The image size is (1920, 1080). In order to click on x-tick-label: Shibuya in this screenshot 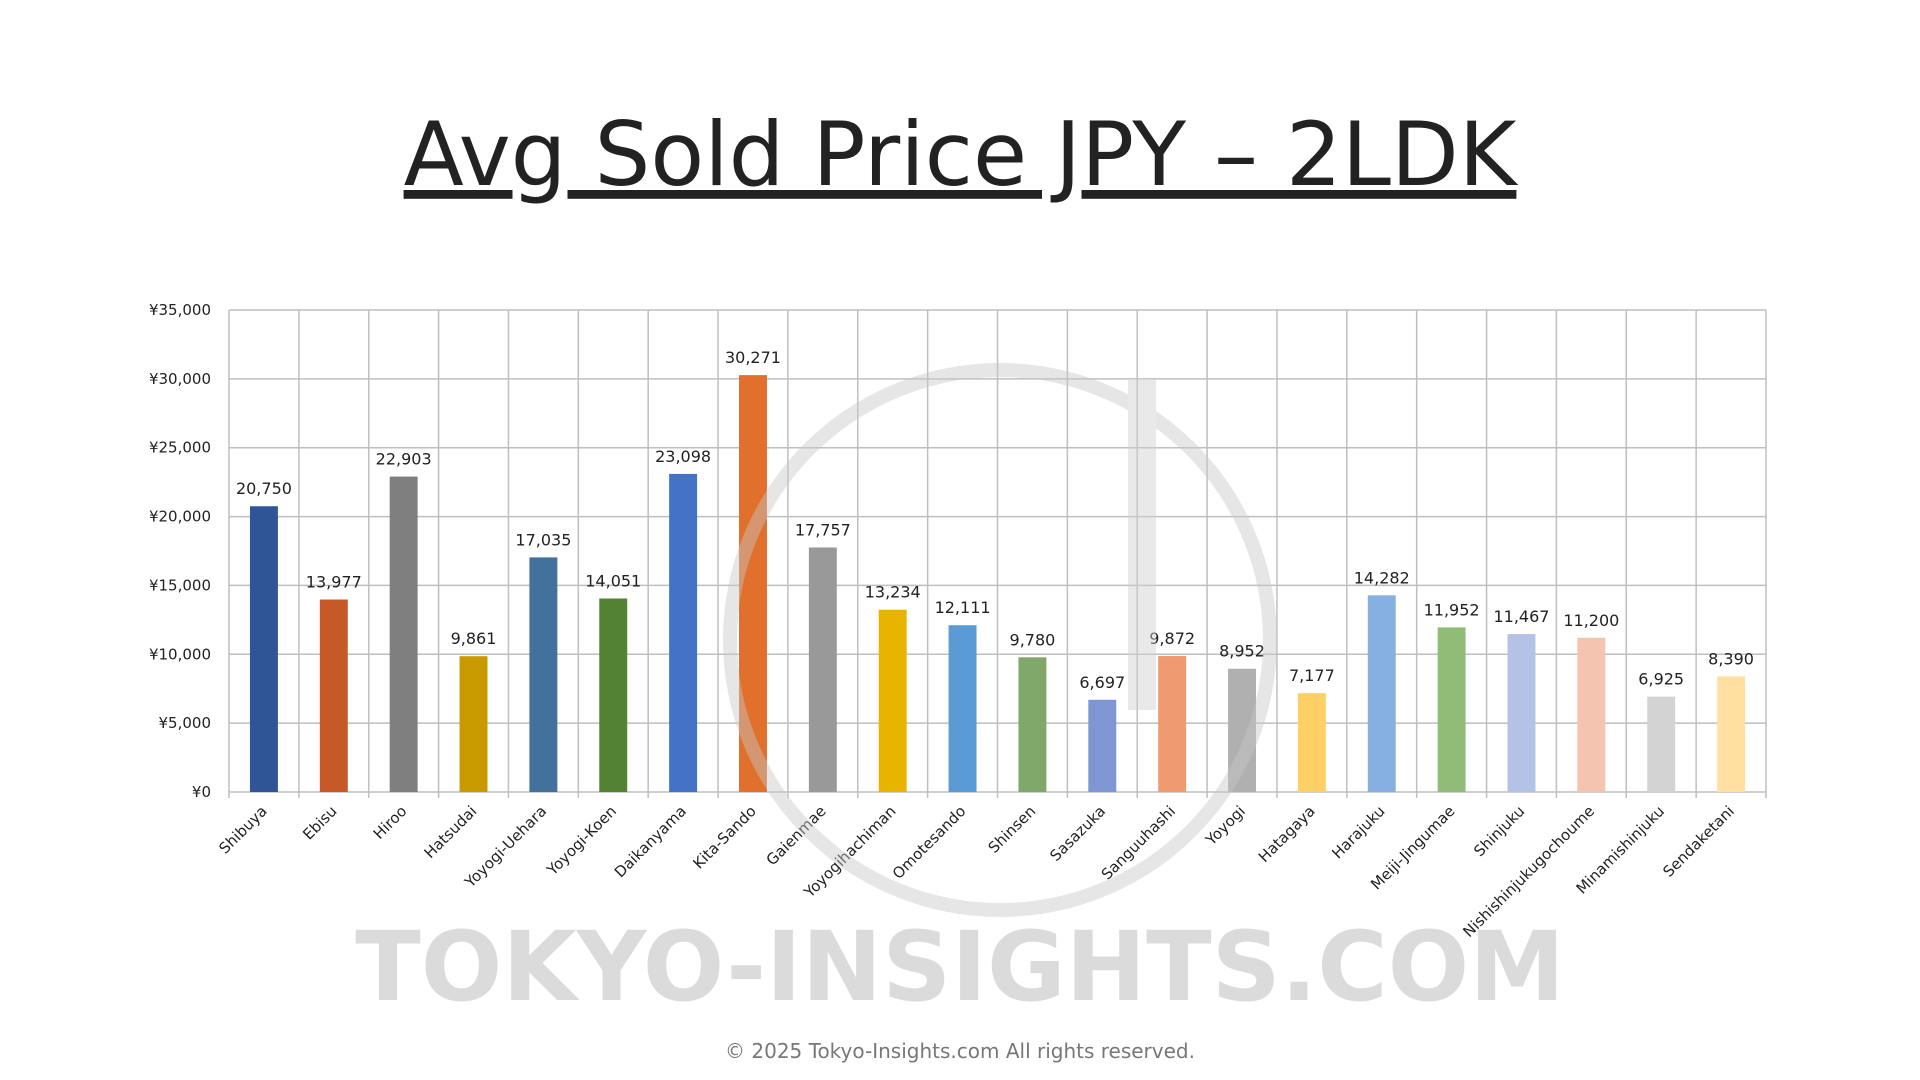, I will do `click(242, 829)`.